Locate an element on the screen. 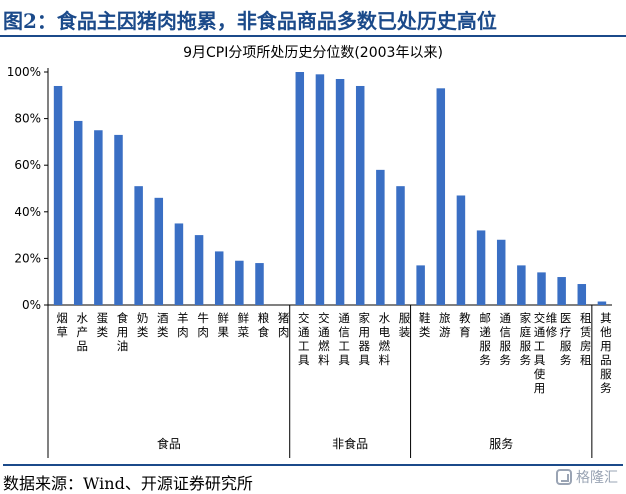  x-tick-label: 其他用品服务 is located at coordinates (606, 353).